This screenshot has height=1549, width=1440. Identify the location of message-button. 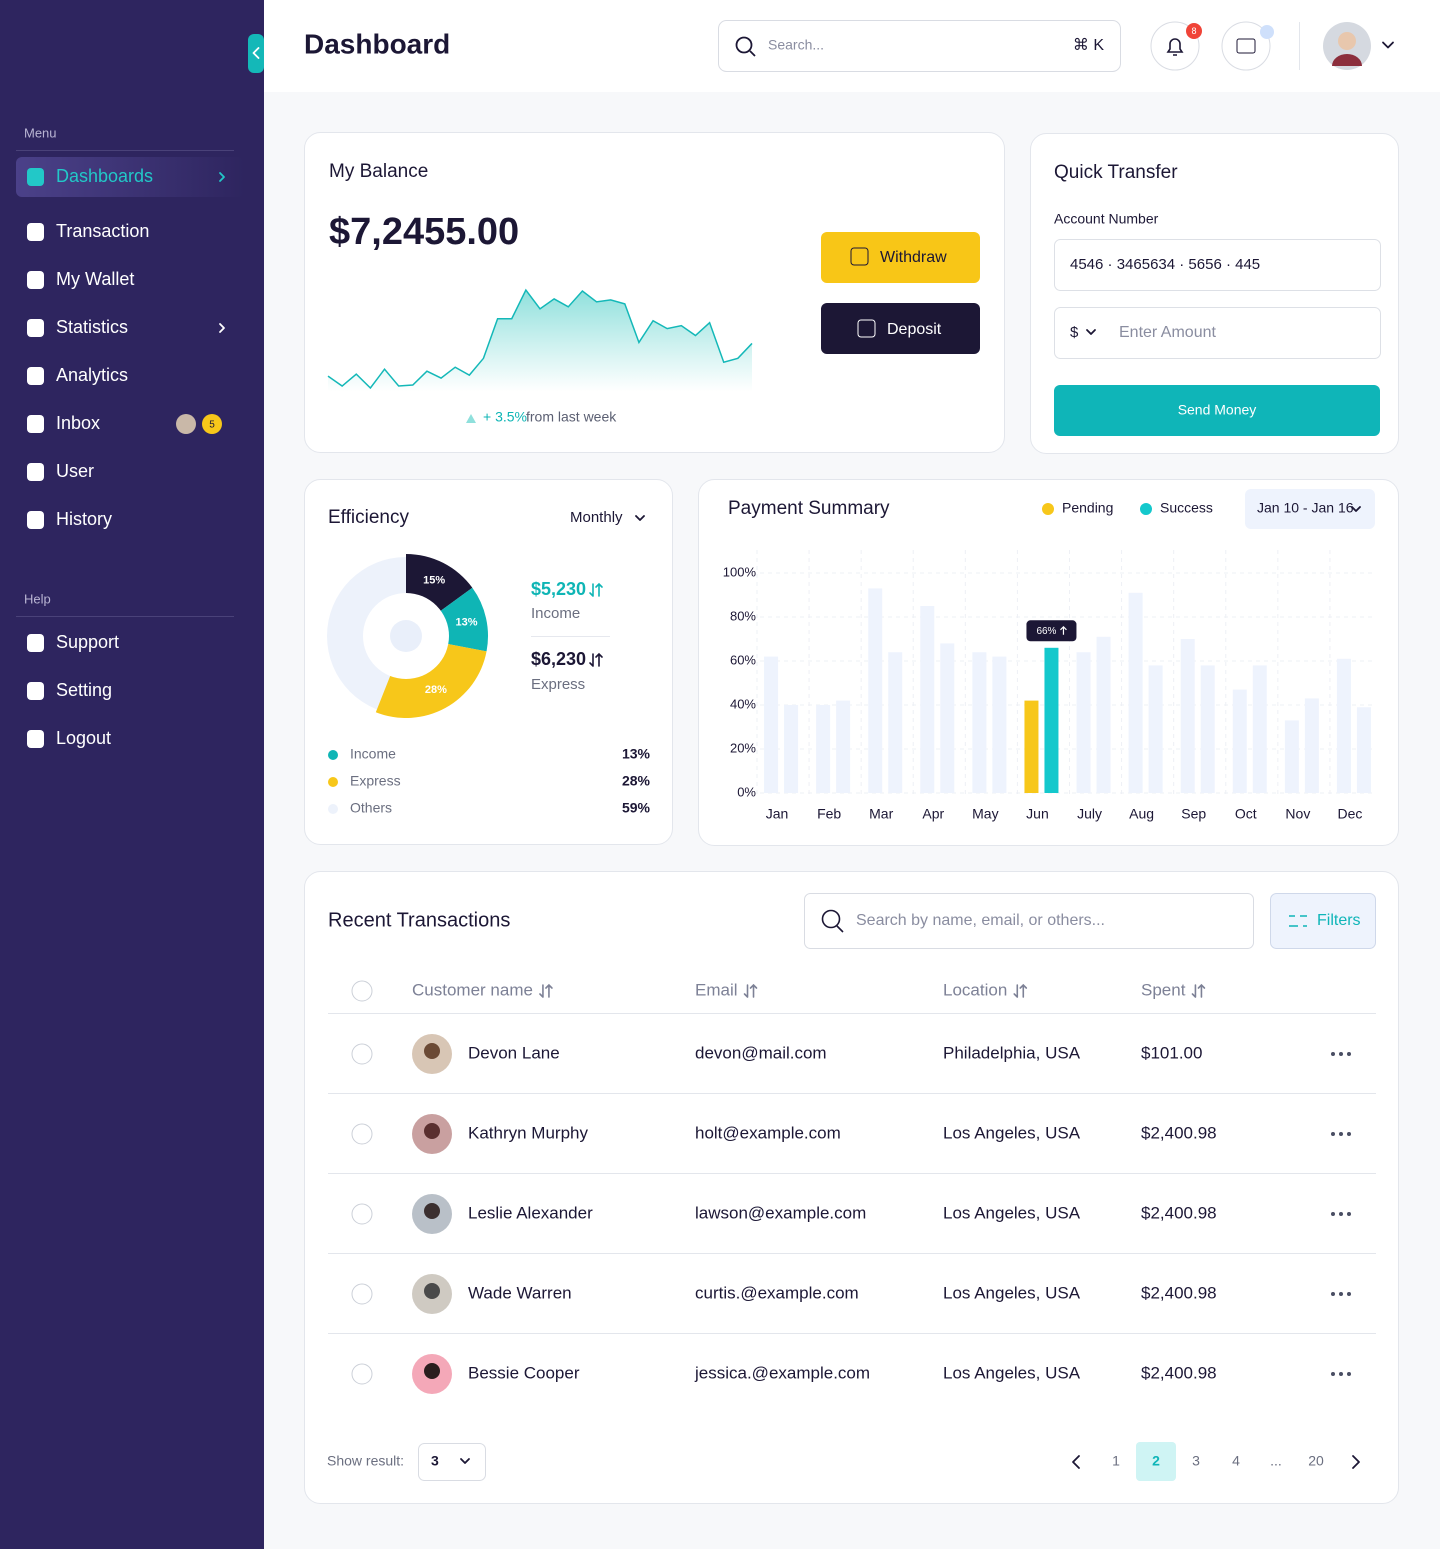
(1246, 46).